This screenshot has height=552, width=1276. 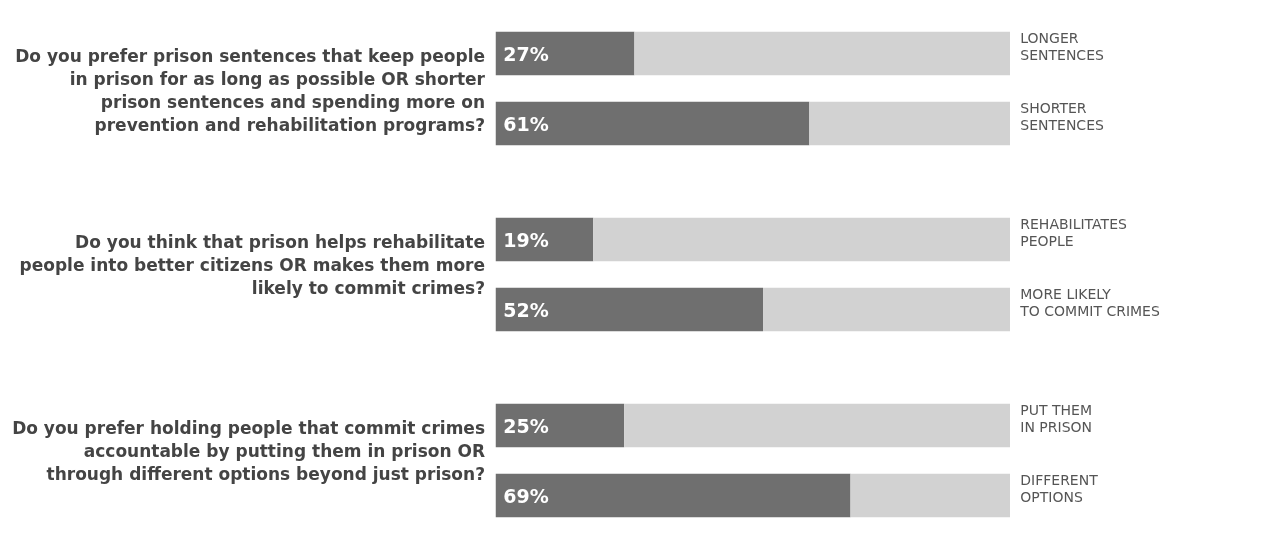 What do you see at coordinates (526, 309) in the screenshot?
I see `data-label: 52%` at bounding box center [526, 309].